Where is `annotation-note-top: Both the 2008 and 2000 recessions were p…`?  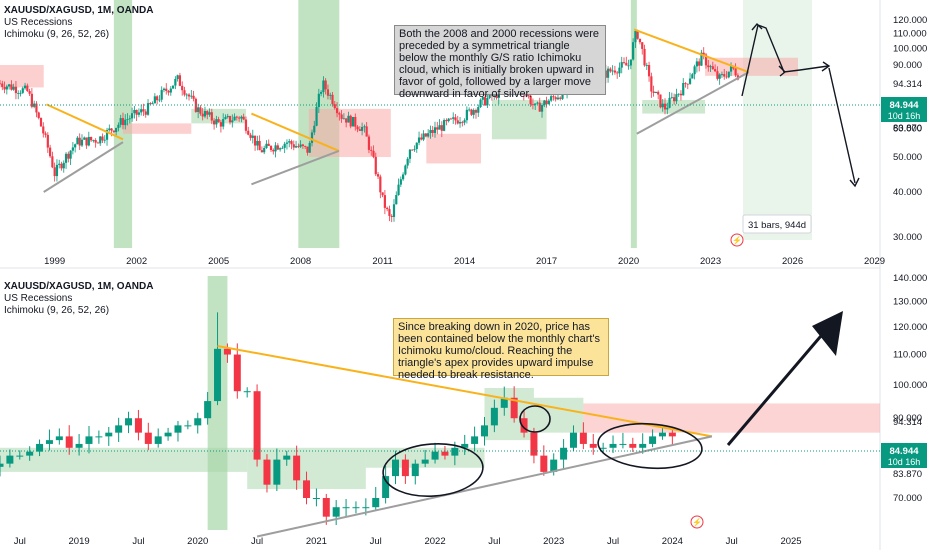 annotation-note-top: Both the 2008 and 2000 recessions were p… is located at coordinates (500, 62).